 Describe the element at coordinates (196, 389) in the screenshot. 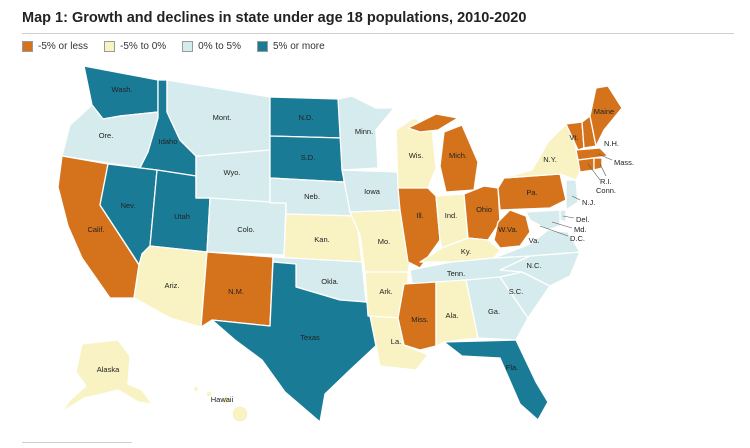

I see `state-hawaii-kauai` at that location.